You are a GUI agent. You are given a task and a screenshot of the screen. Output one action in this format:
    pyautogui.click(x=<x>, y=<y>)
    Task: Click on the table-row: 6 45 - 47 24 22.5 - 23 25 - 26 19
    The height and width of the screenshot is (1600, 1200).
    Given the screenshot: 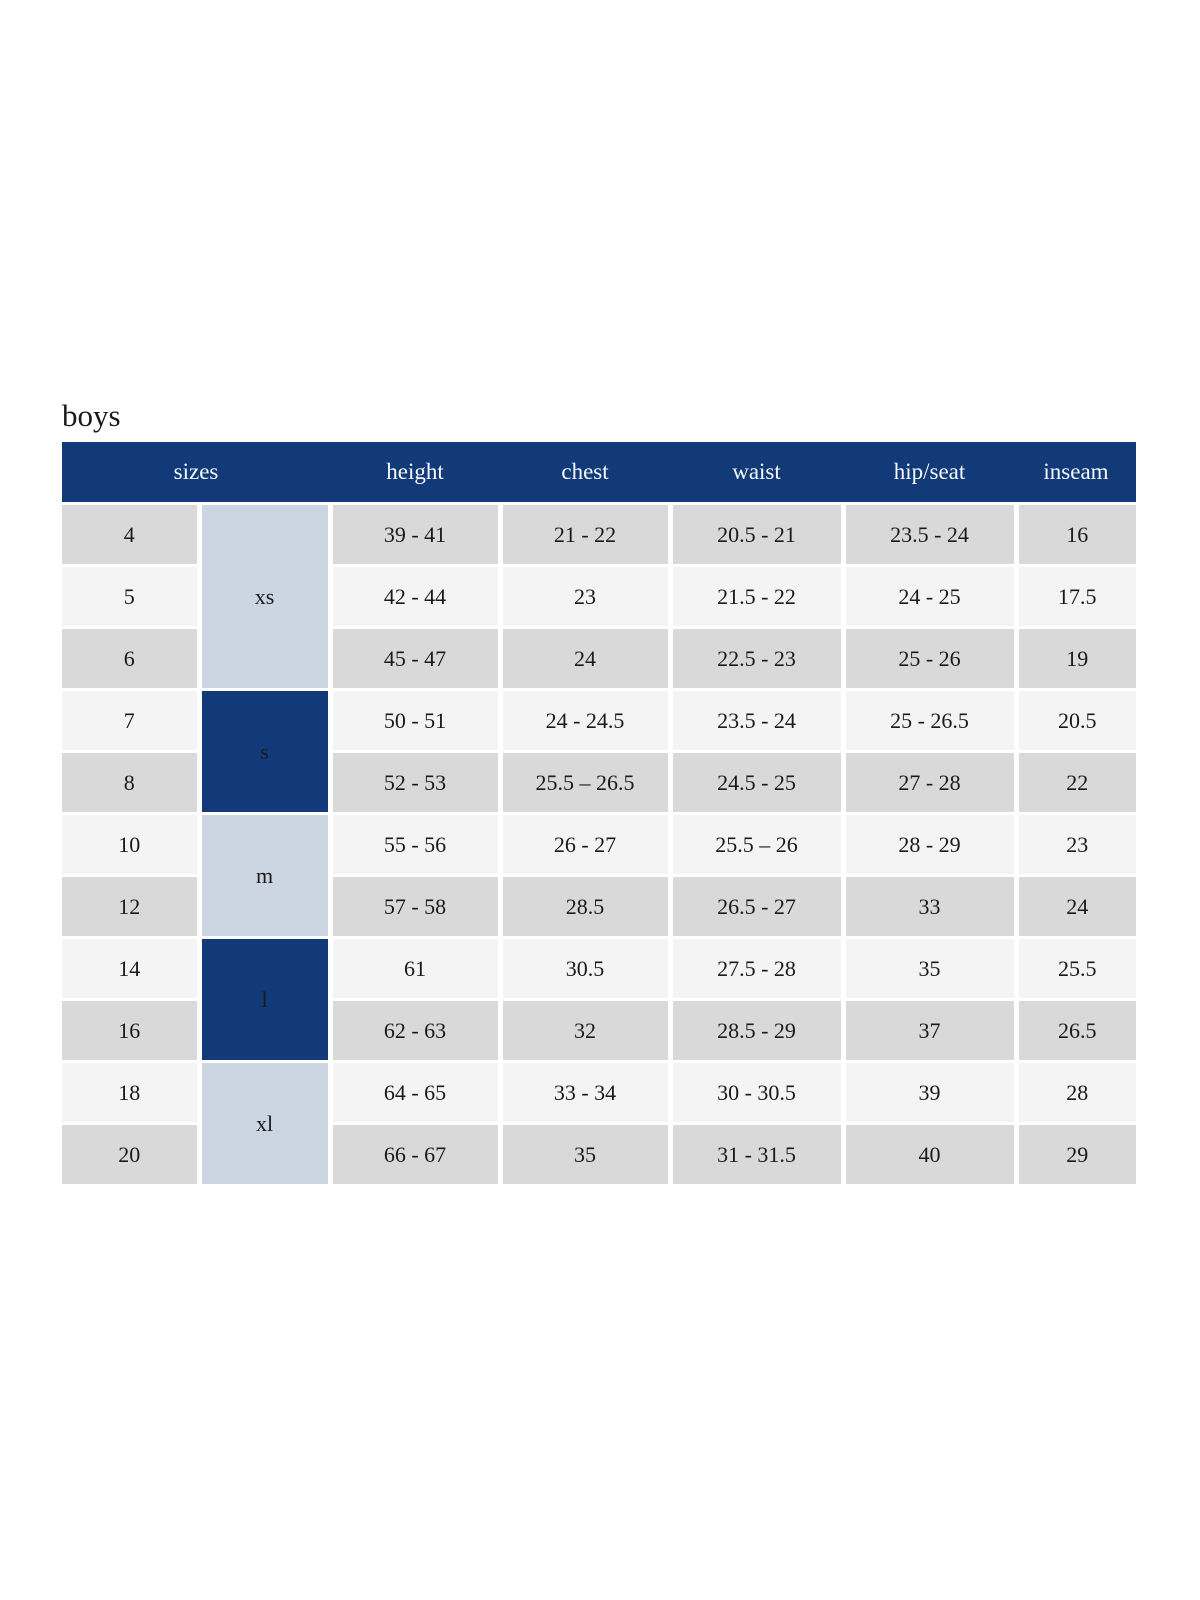 What is the action you would take?
    pyautogui.click(x=599, y=658)
    